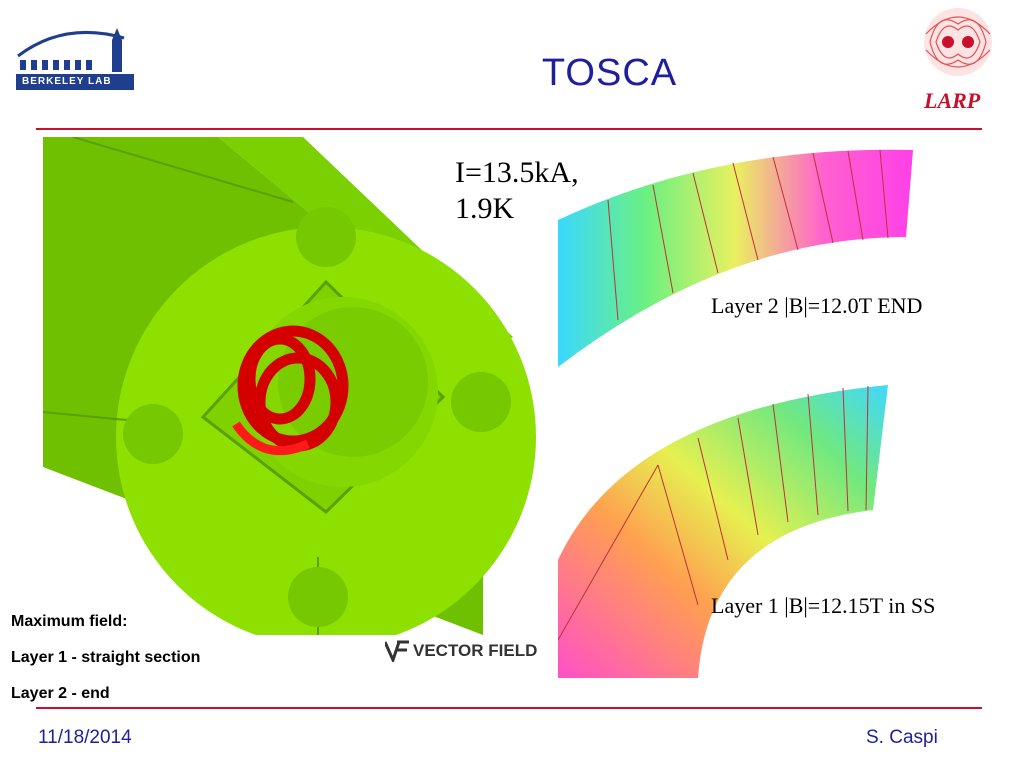 The height and width of the screenshot is (768, 1024). I want to click on layer2-caption: Layer 2 |B|=12.0T END, so click(817, 305).